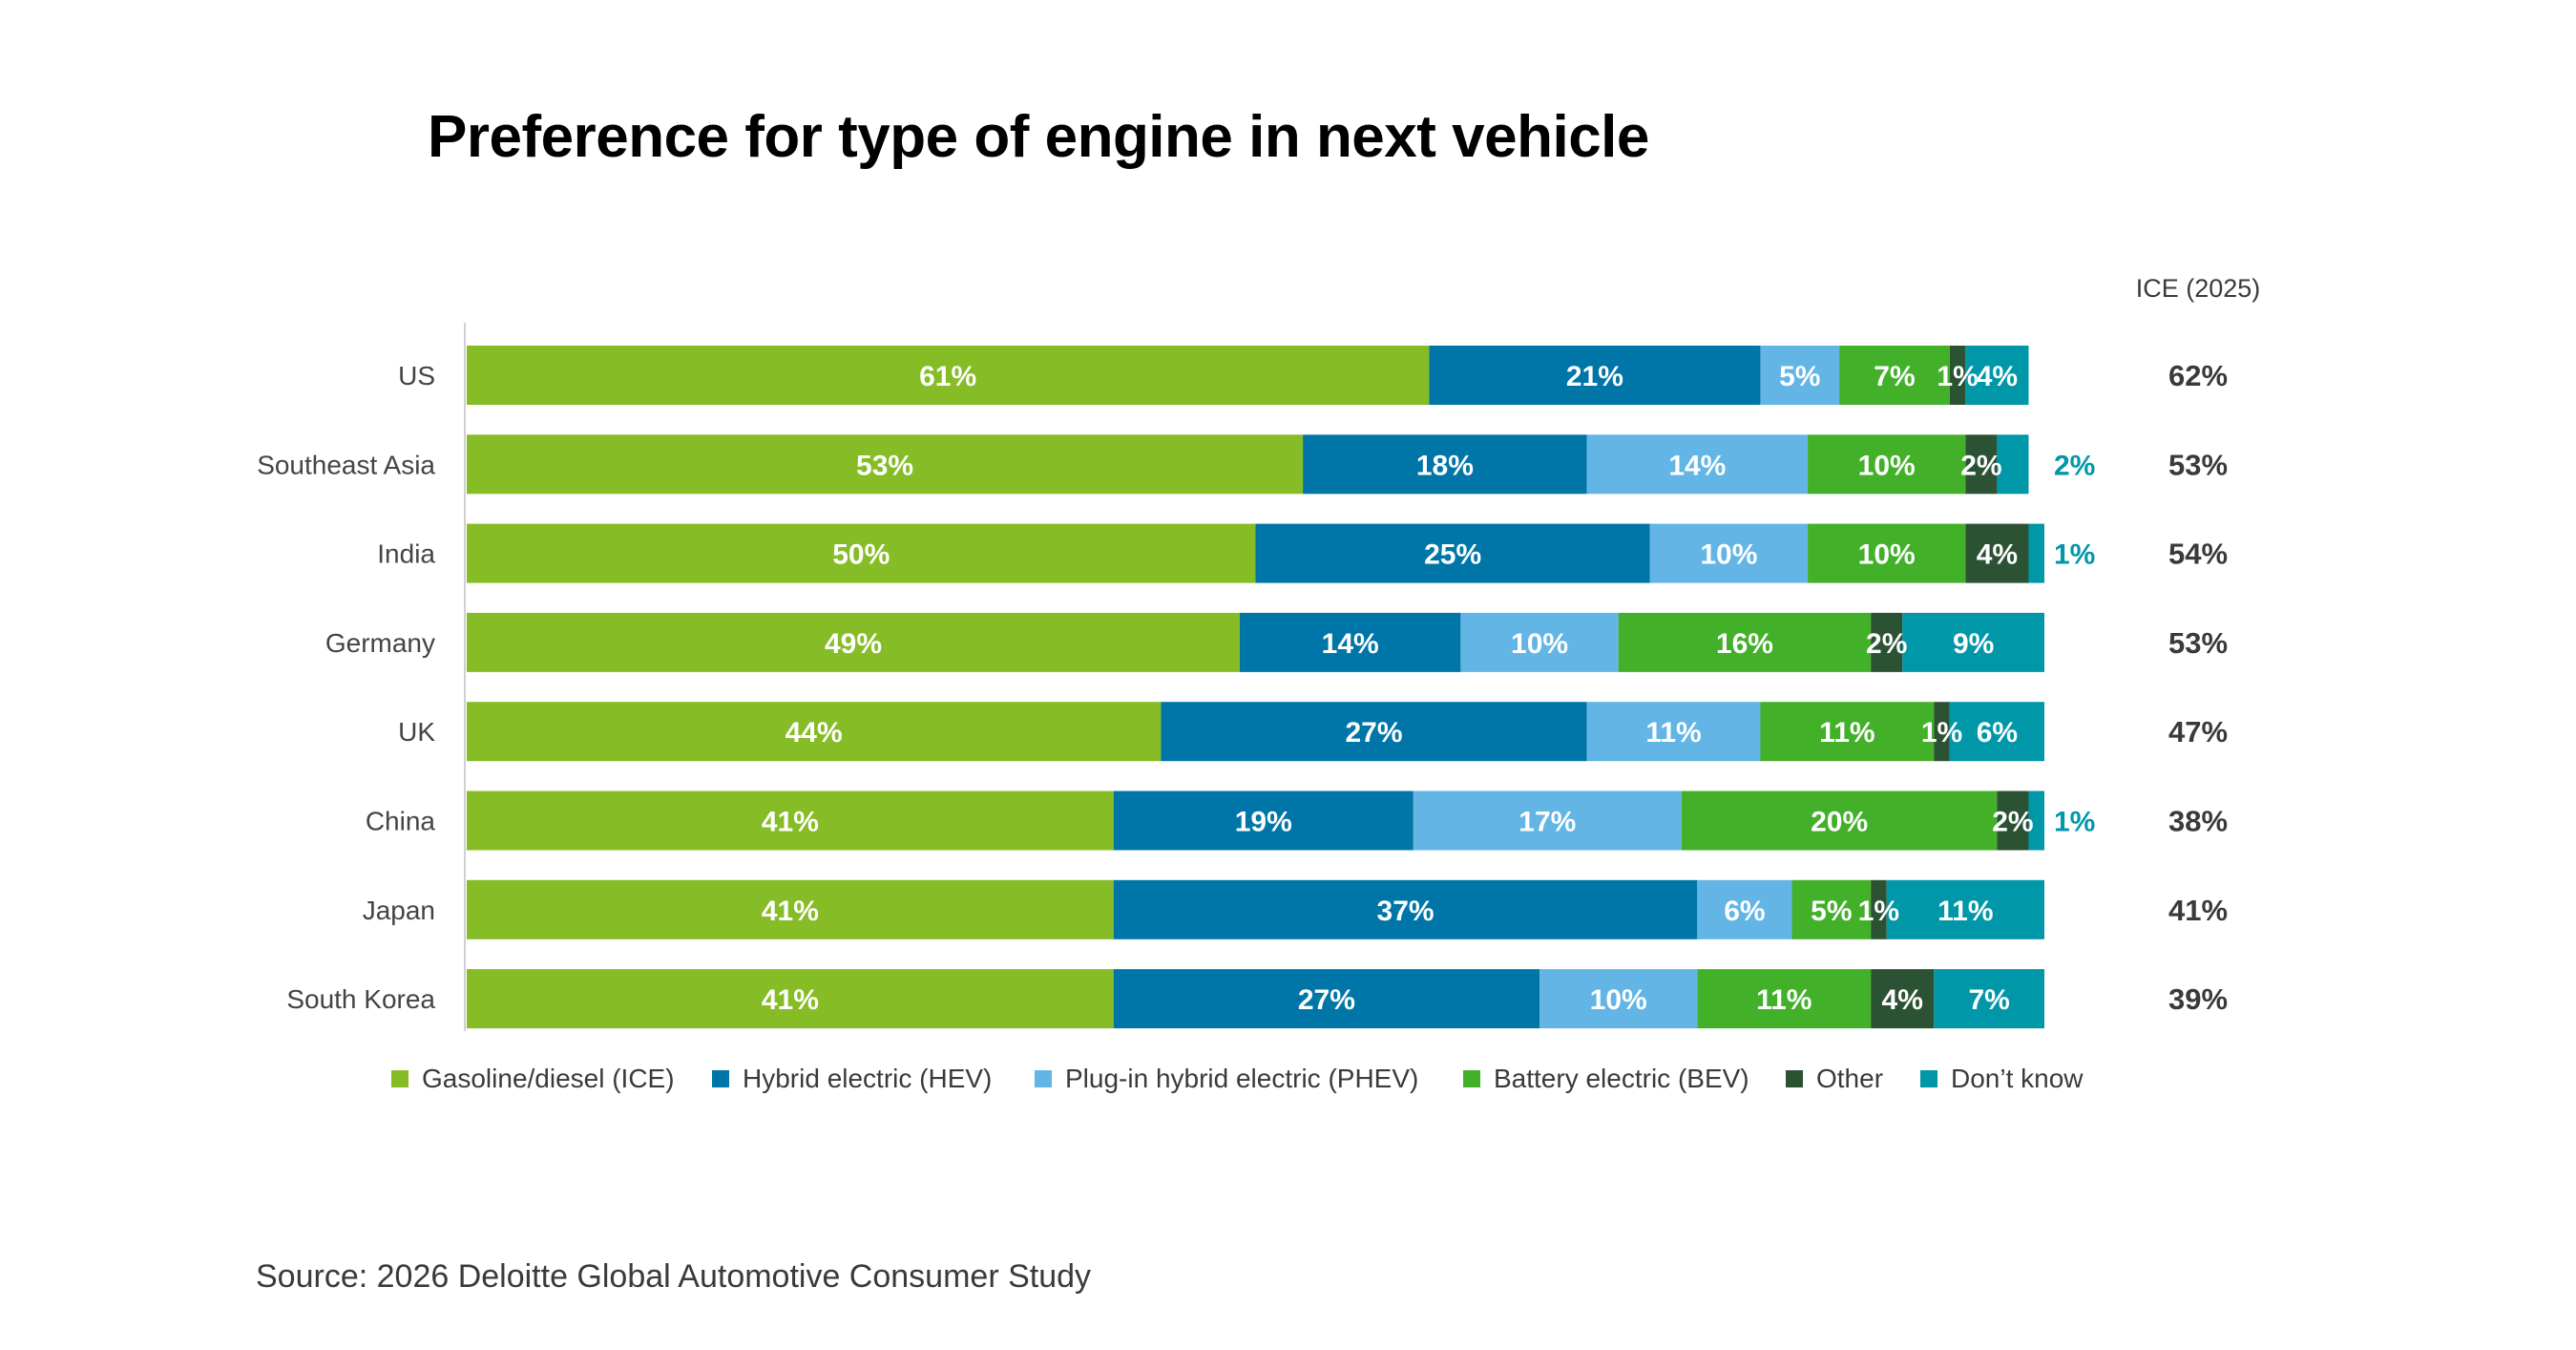 This screenshot has height=1350, width=2576. Describe the element at coordinates (1794, 1078) in the screenshot. I see `legend-swatch-other` at that location.